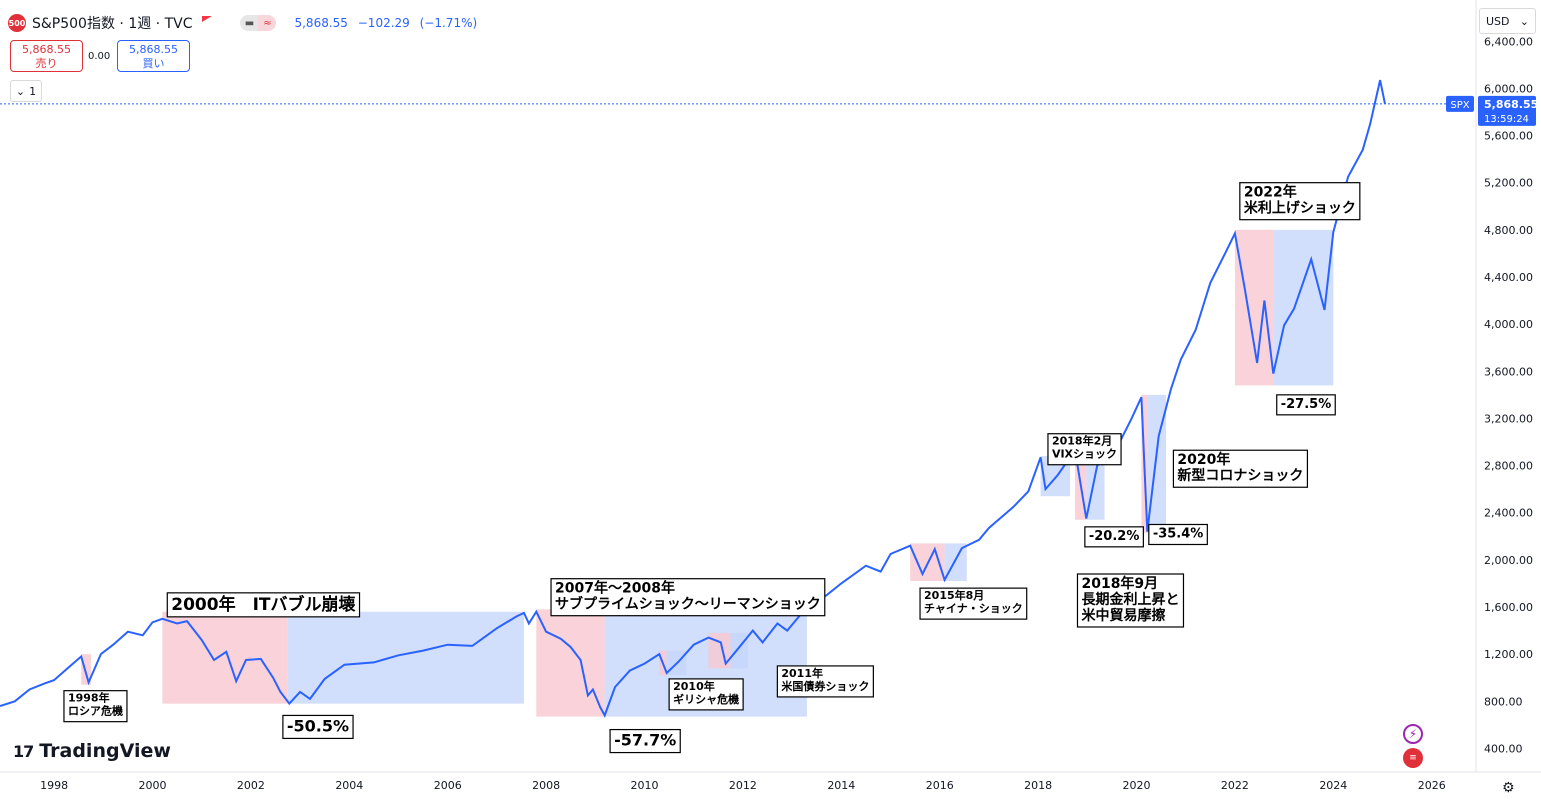 The image size is (1541, 802). Describe the element at coordinates (33, 91) in the screenshot. I see `indicator-count: 1` at that location.